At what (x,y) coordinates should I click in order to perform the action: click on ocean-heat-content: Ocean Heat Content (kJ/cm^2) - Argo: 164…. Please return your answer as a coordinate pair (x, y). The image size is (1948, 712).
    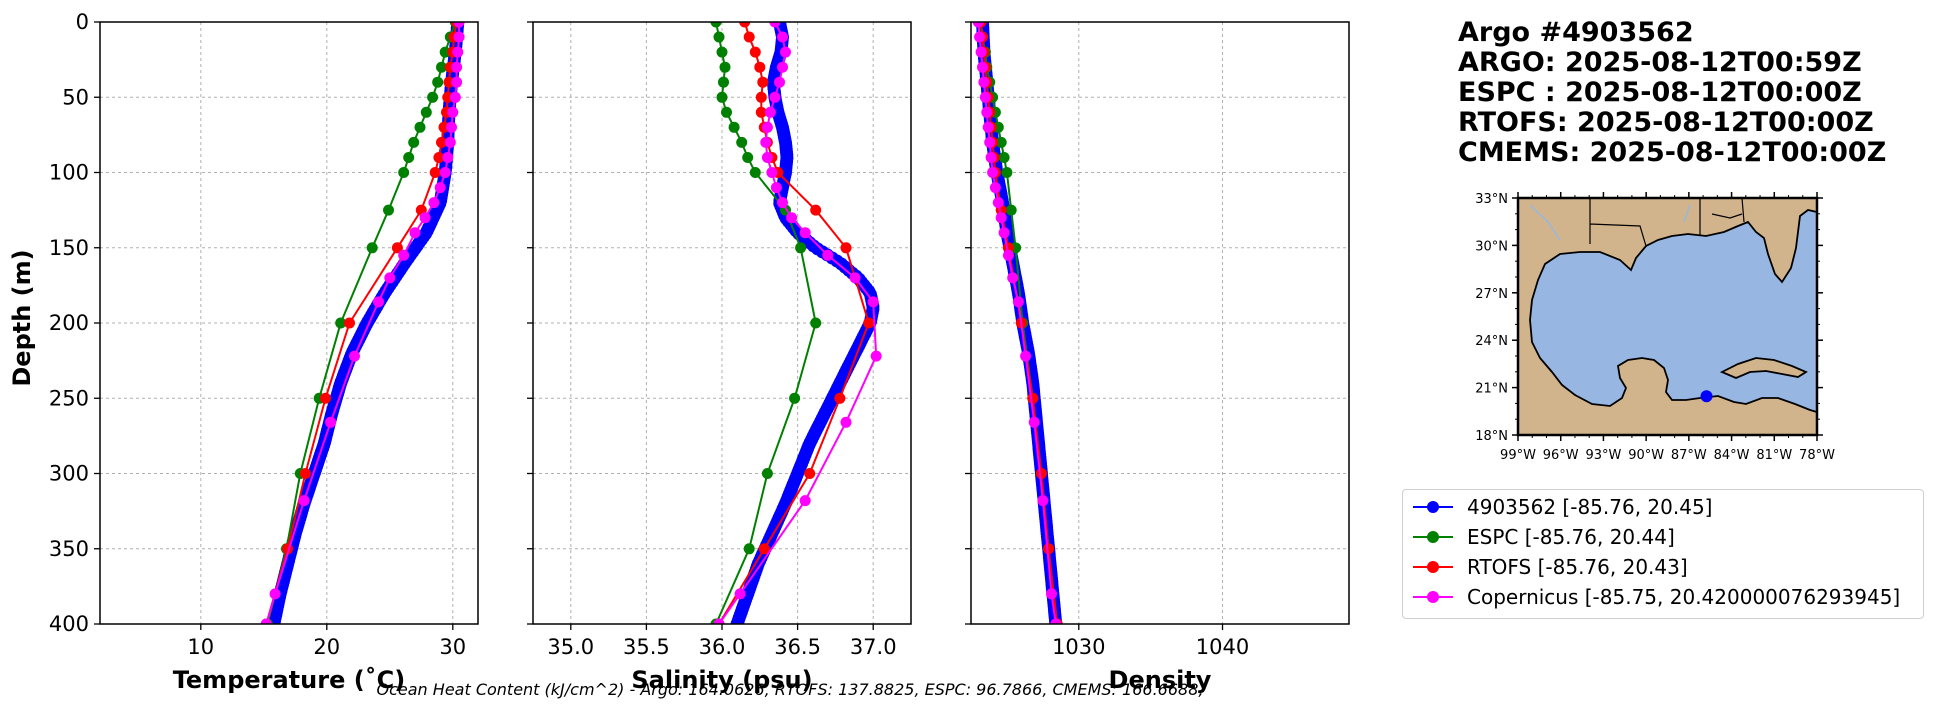
    Looking at the image, I should click on (790, 689).